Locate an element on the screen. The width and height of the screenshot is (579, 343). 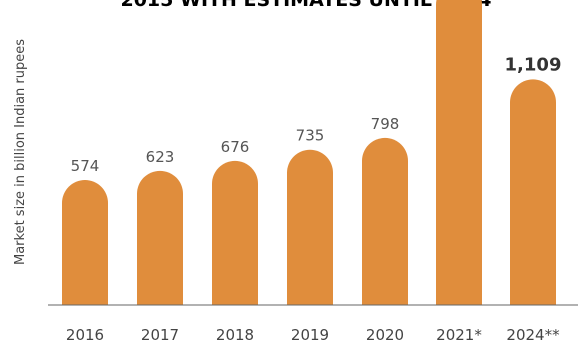
bar-2020 is located at coordinates (385, 221).